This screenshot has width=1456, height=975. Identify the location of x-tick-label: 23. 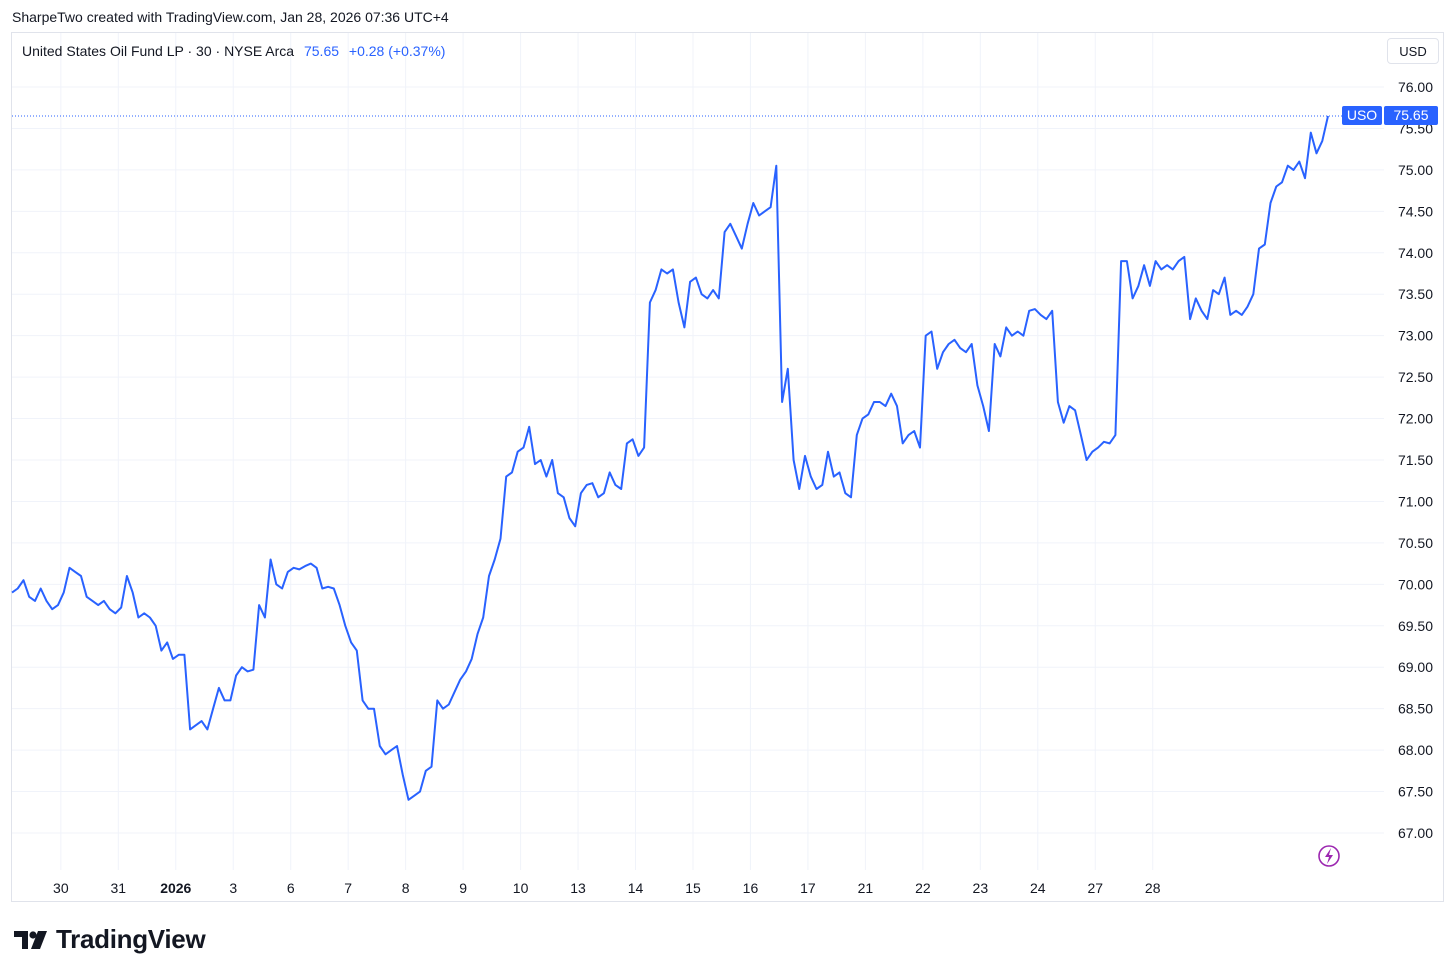
(981, 888).